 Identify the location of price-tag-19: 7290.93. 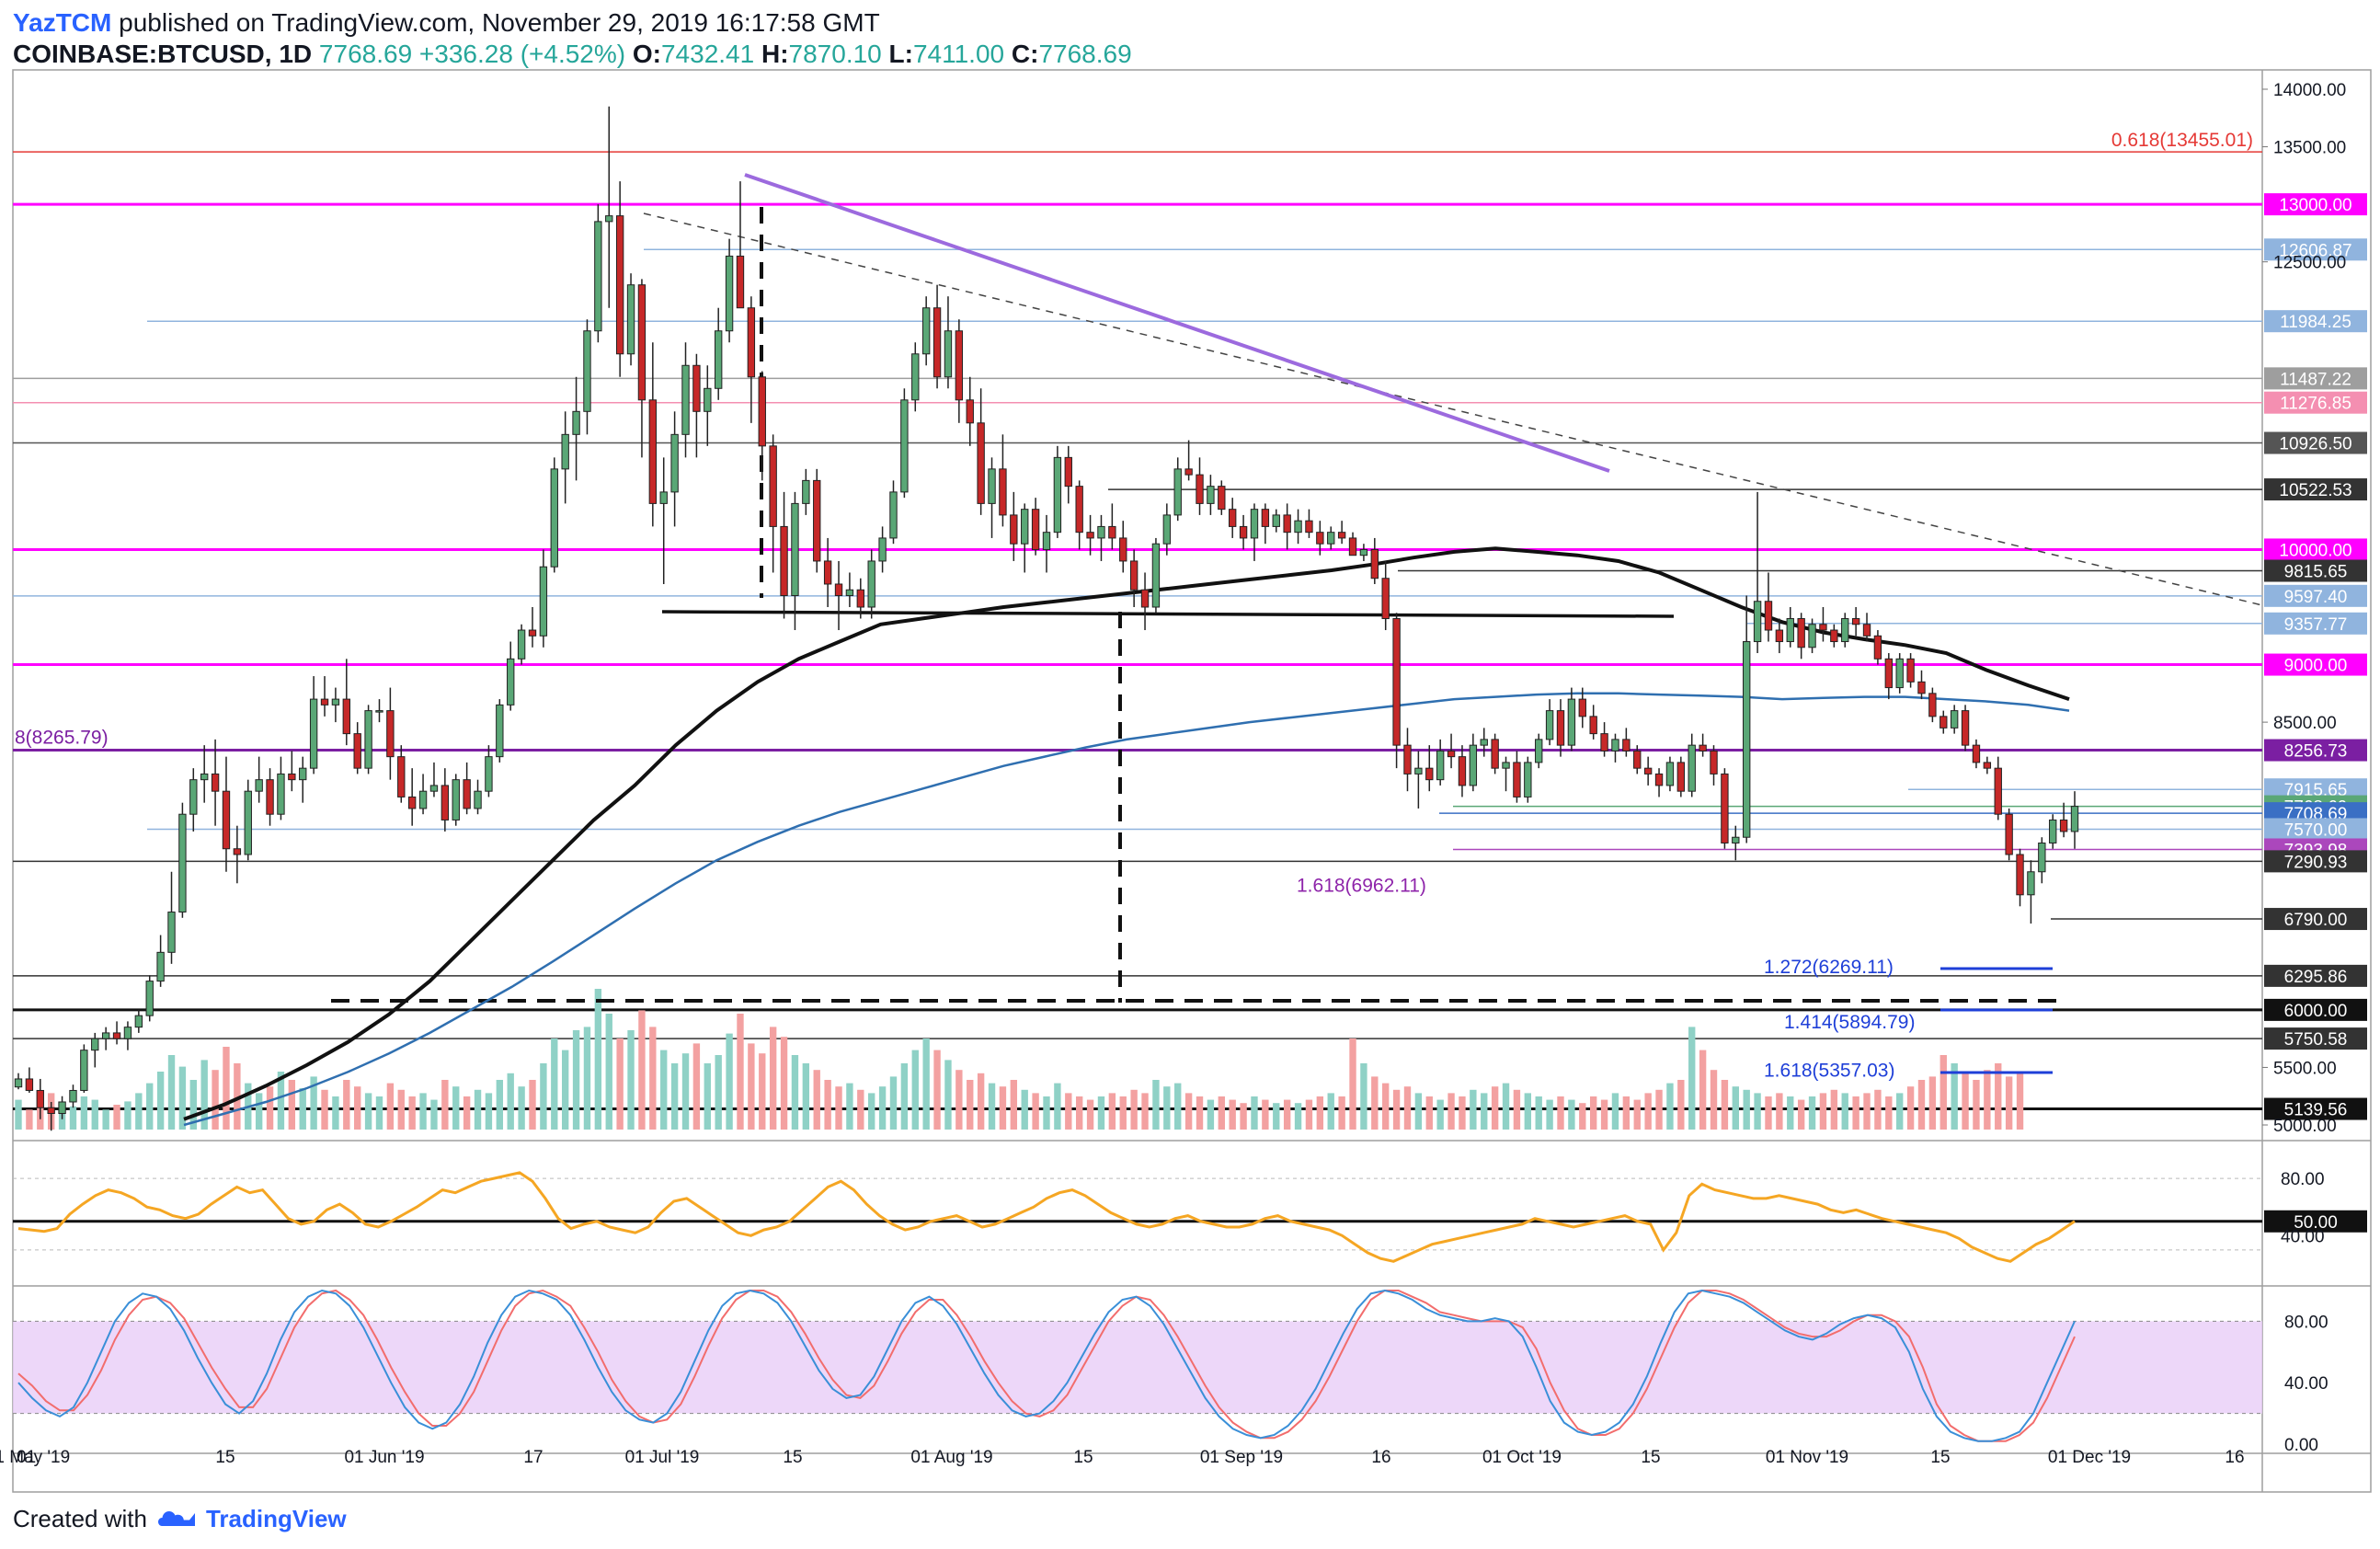
(2315, 861).